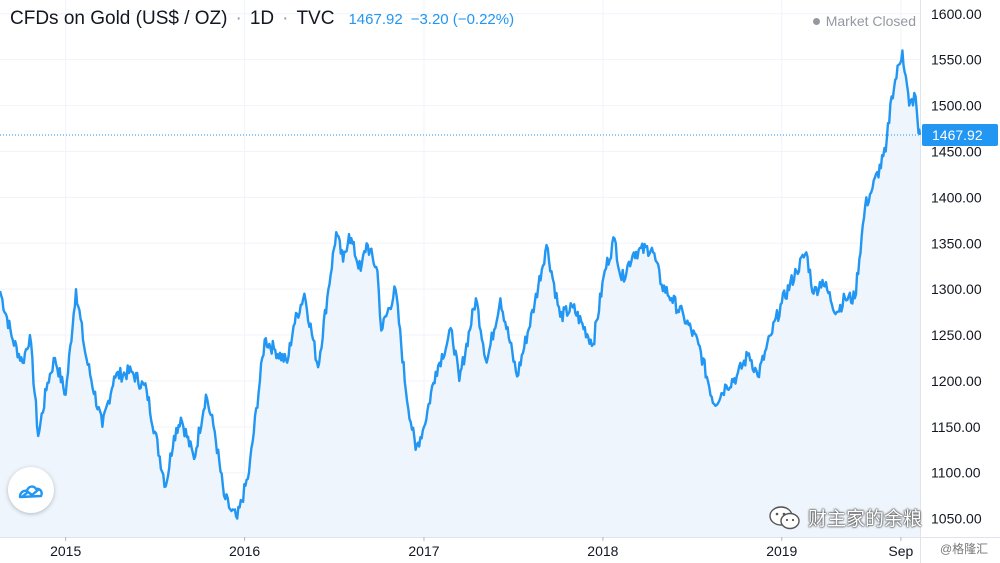 This screenshot has width=1000, height=563. Describe the element at coordinates (462, 19) in the screenshot. I see `price-change: −3.20 (−0.22%)` at that location.